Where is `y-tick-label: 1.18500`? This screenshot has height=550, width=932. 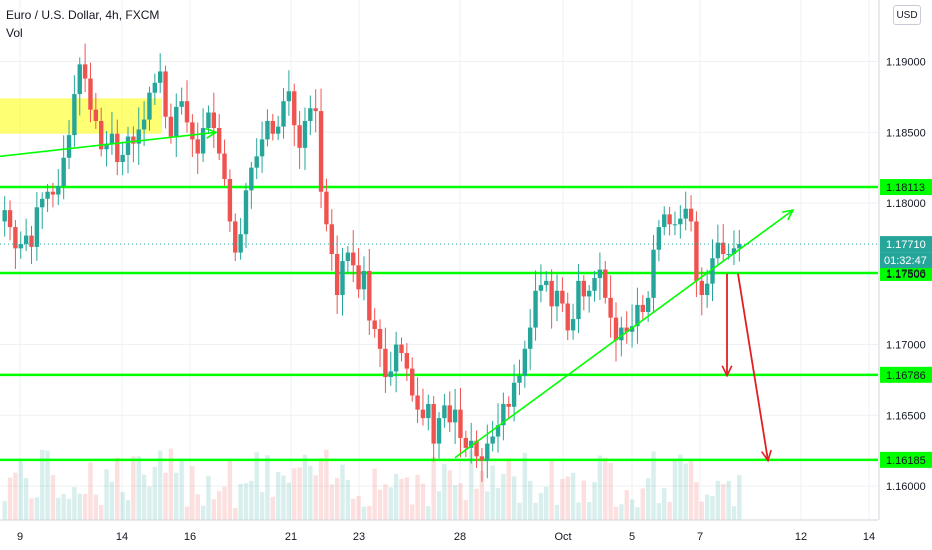
y-tick-label: 1.18500 is located at coordinates (906, 133).